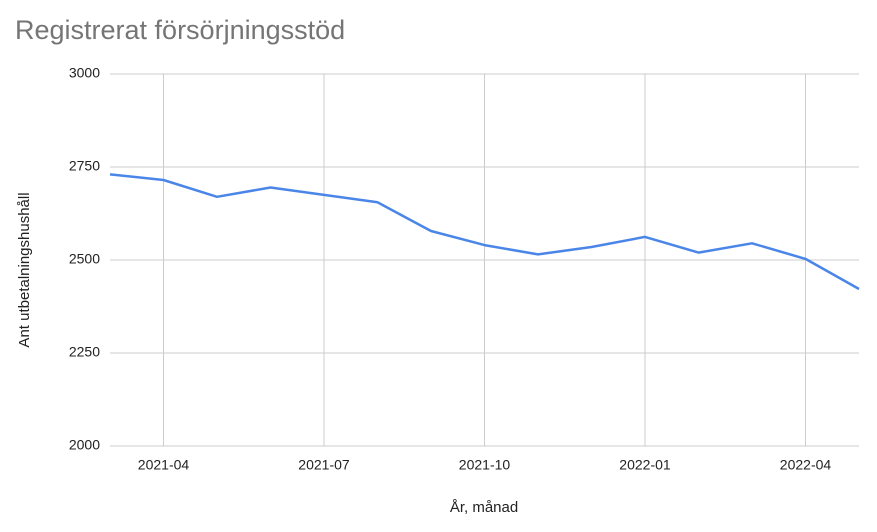 The width and height of the screenshot is (877, 532). What do you see at coordinates (645, 465) in the screenshot?
I see `x-tick-label: 2022-01` at bounding box center [645, 465].